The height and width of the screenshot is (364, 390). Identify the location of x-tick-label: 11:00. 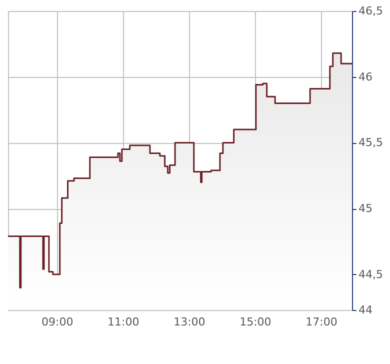
(124, 322).